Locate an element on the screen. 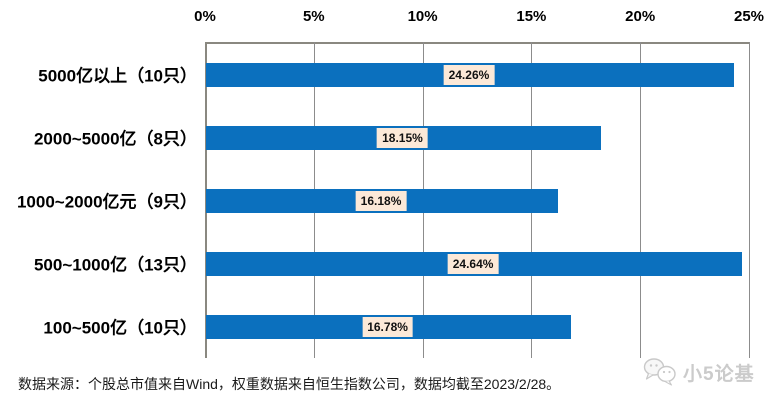  bar-value-label: 24.26% is located at coordinates (469, 74).